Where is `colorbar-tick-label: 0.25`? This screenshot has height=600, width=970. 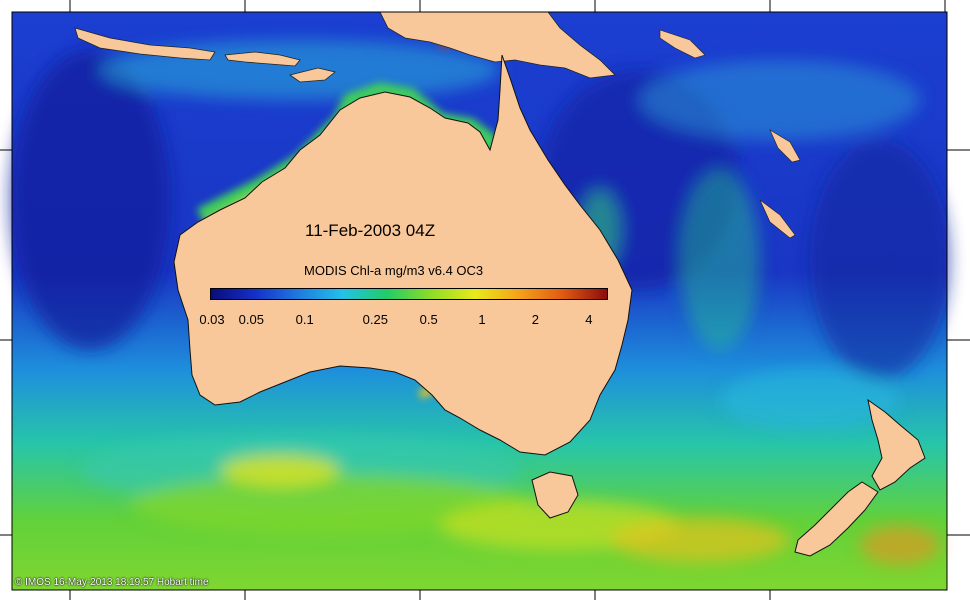
colorbar-tick-label: 0.25 is located at coordinates (375, 319).